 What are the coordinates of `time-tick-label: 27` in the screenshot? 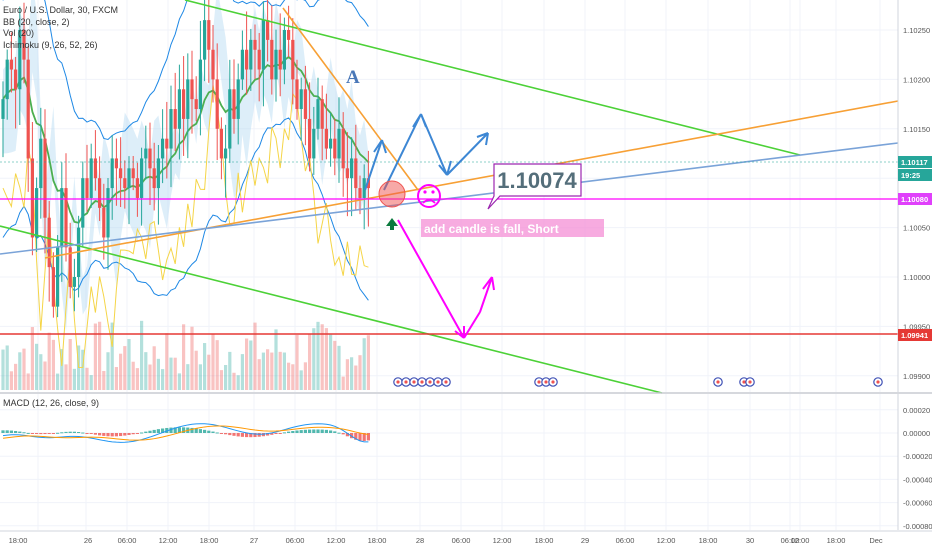 It's located at (254, 540).